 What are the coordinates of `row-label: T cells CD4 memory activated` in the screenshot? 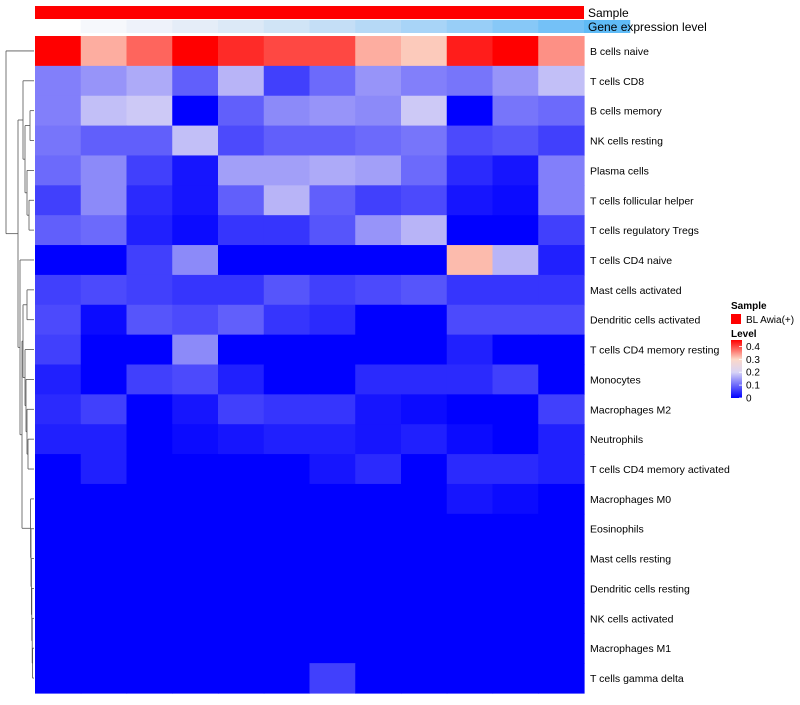 It's located at (660, 470).